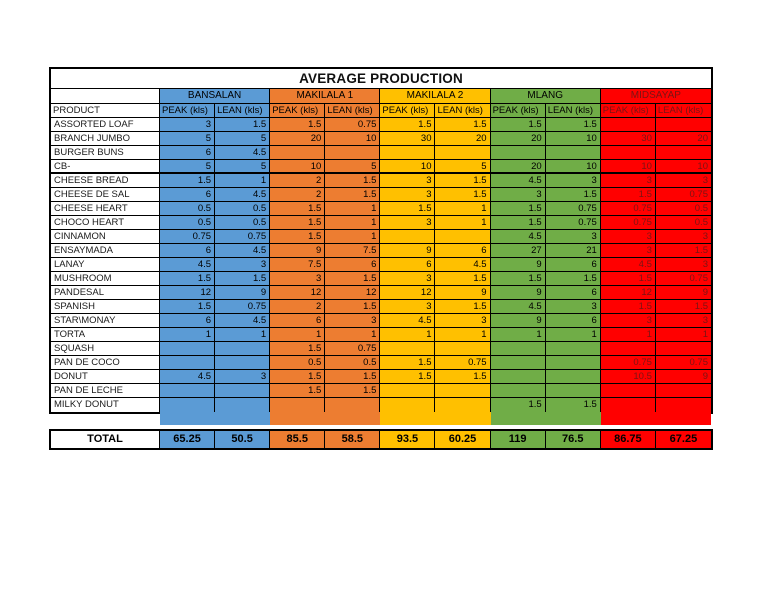 This screenshot has height=594, width=768. Describe the element at coordinates (105, 335) in the screenshot. I see `product-cell: TORTA` at that location.